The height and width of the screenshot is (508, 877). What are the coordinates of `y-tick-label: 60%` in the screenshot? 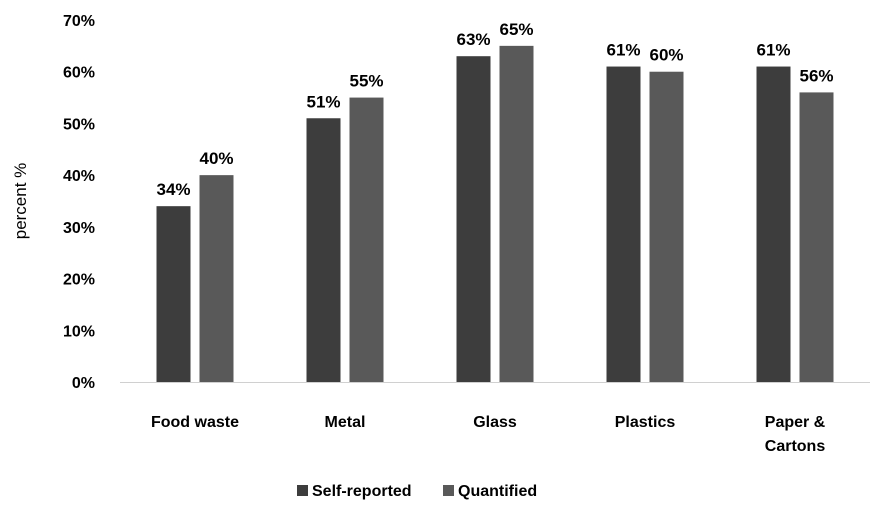 It's located at (79, 73).